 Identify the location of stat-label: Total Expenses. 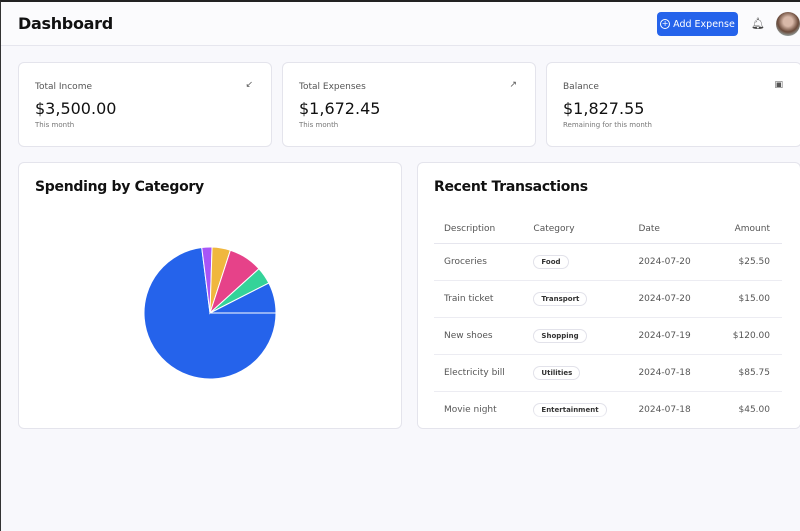
(332, 87).